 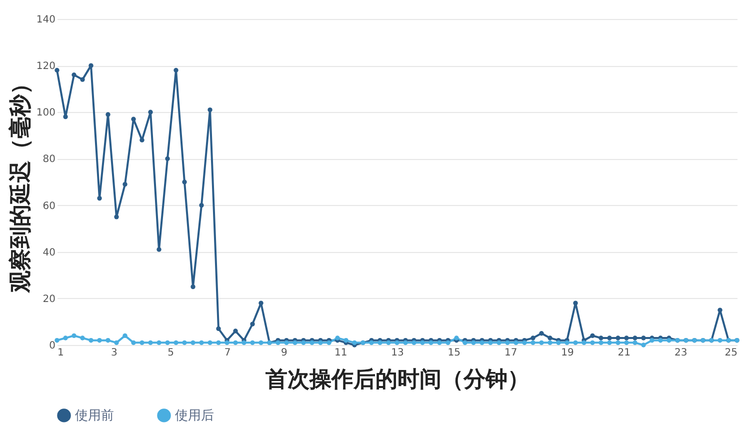 I want to click on y-tick-label: 20, so click(x=49, y=299).